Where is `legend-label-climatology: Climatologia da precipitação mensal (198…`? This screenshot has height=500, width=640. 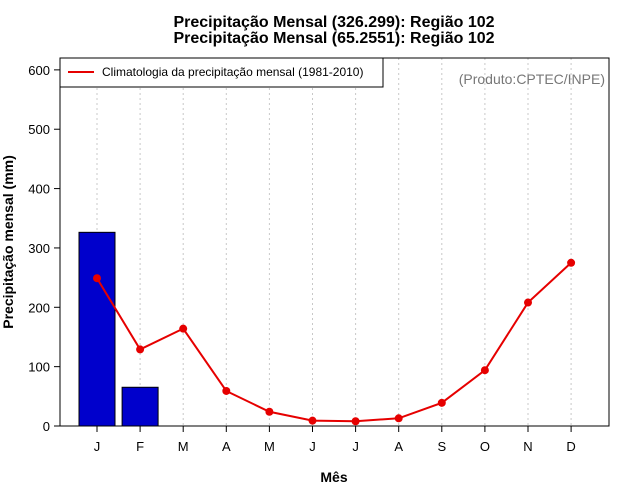
legend-label-climatology: Climatologia da precipitação mensal (198… is located at coordinates (232, 72).